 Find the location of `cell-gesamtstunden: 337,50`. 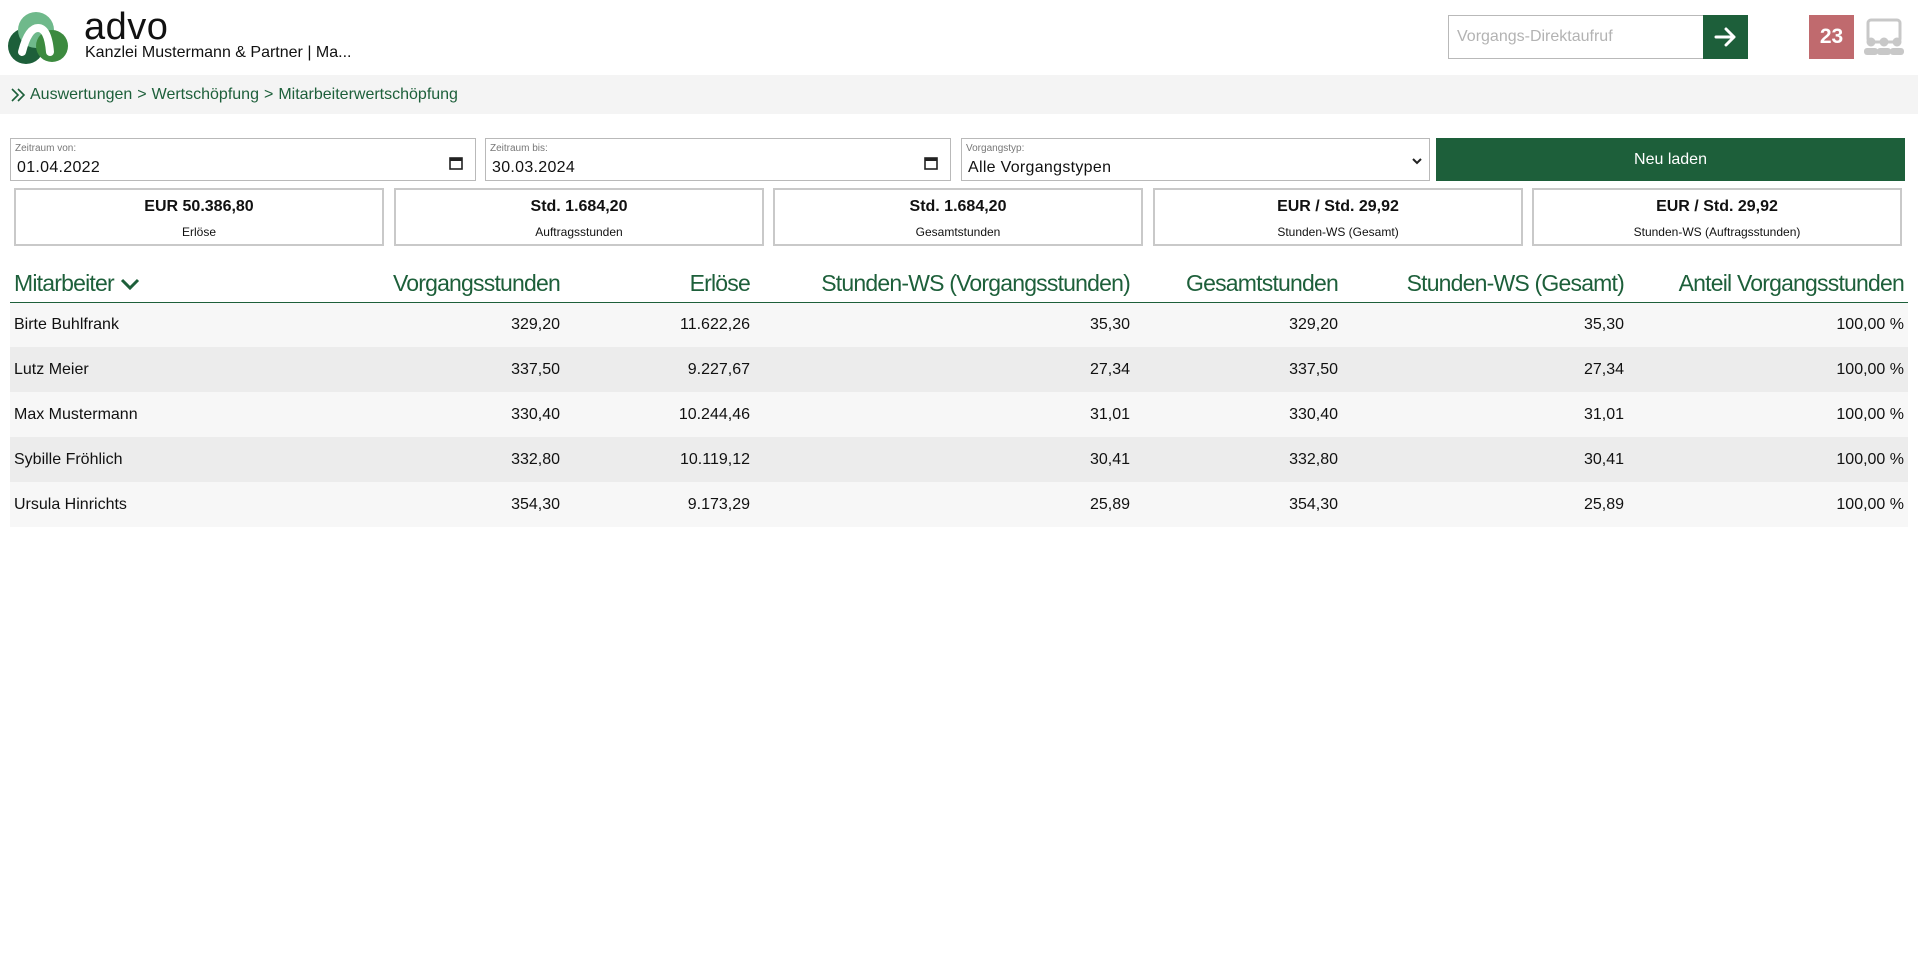

cell-gesamtstunden: 337,50 is located at coordinates (1238, 369).